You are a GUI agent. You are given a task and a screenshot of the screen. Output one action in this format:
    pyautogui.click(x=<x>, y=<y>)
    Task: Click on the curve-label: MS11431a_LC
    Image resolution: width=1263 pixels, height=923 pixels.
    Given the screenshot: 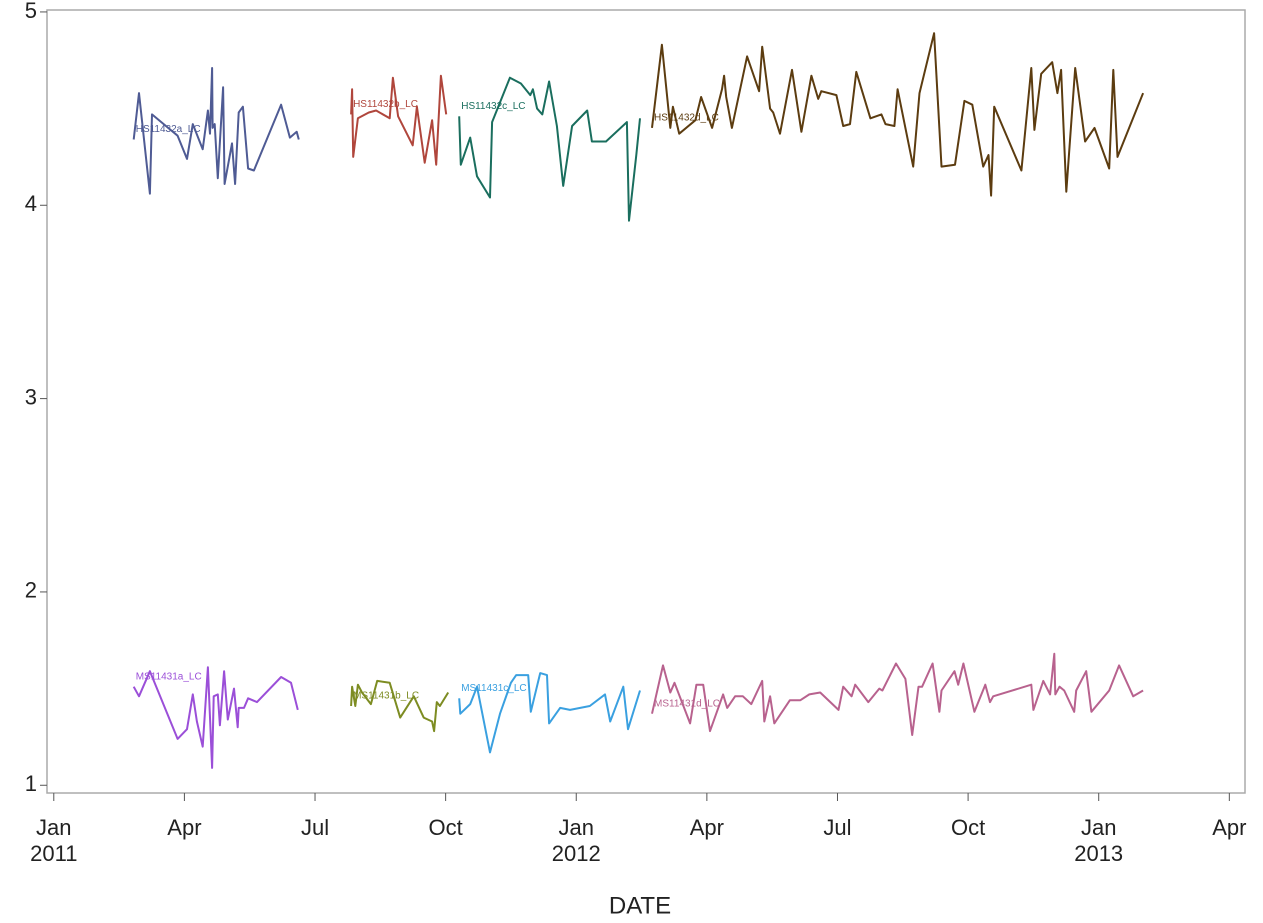 What is the action you would take?
    pyautogui.click(x=169, y=676)
    